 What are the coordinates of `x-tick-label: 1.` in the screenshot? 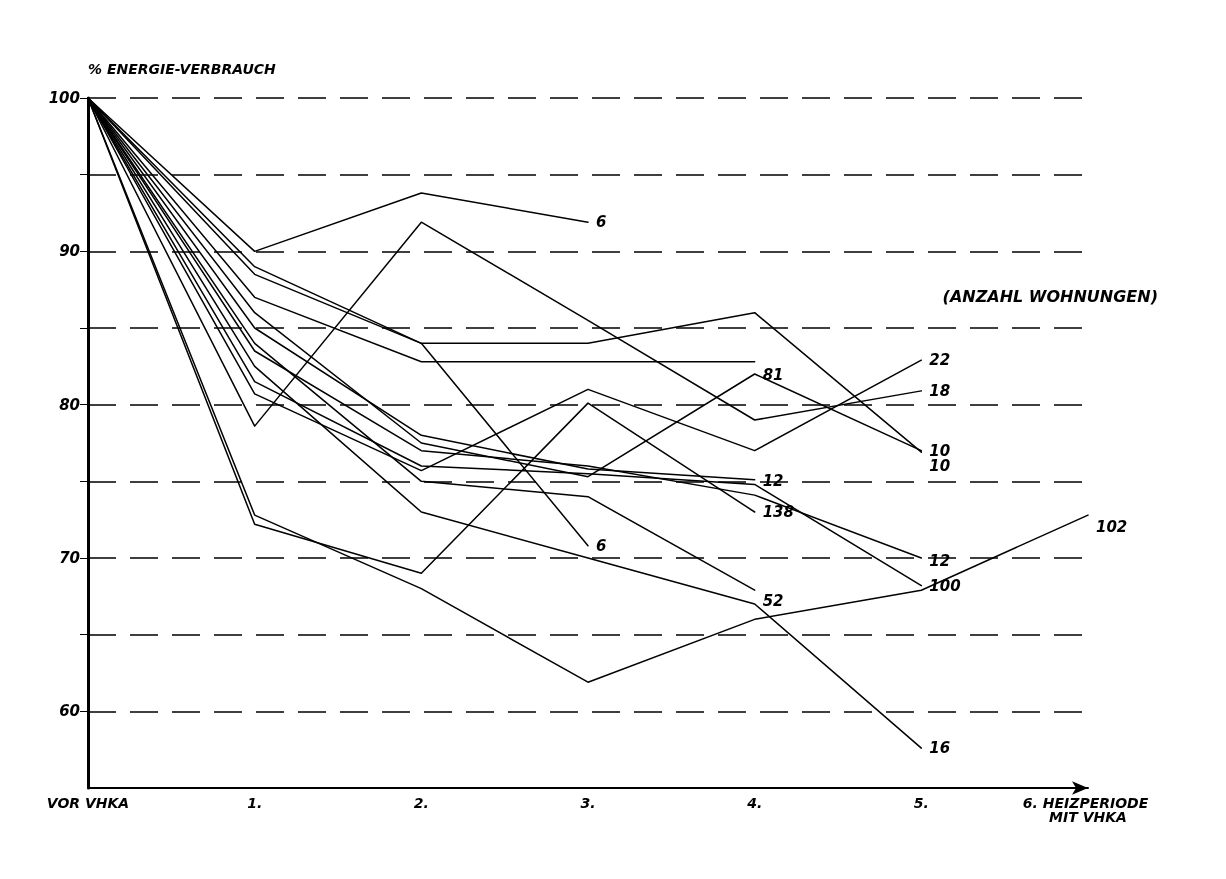 It's located at (255, 803).